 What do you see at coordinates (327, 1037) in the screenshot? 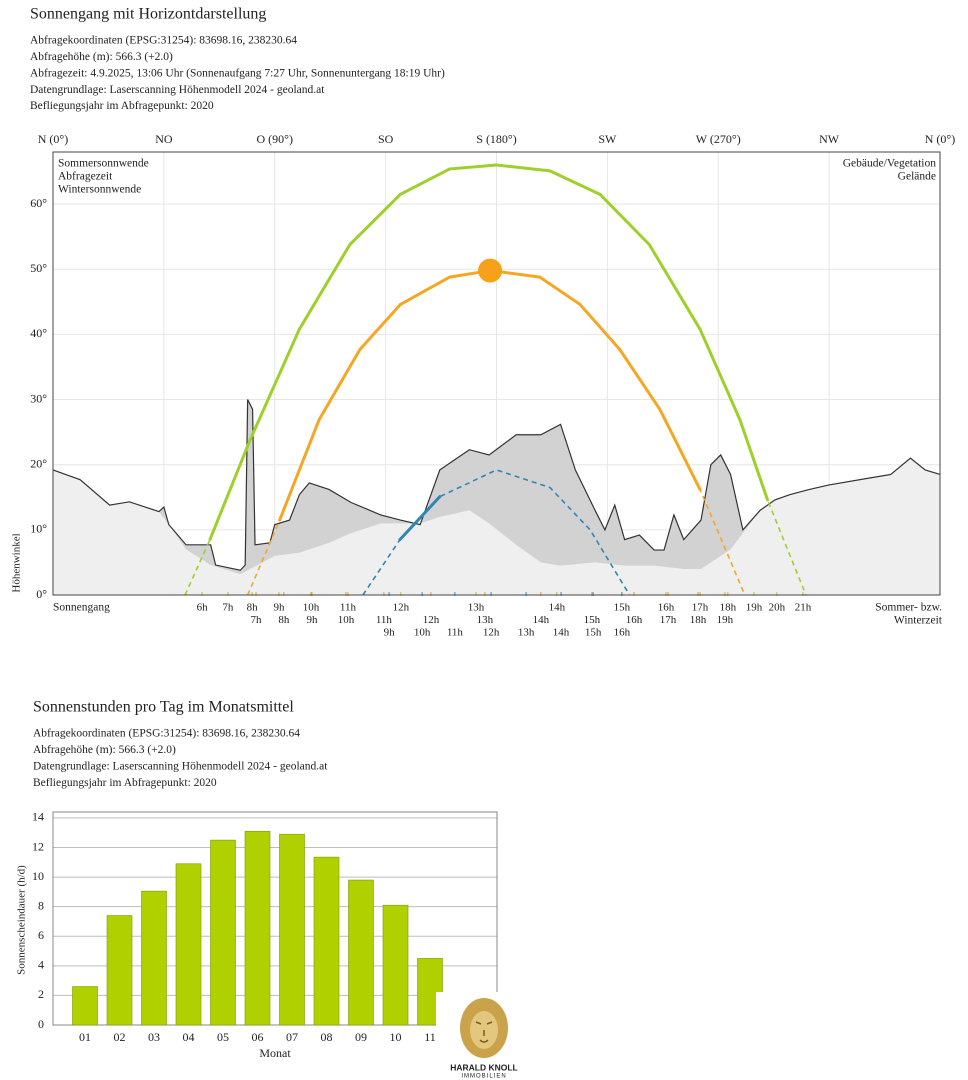
I see `x-tick-label: 08` at bounding box center [327, 1037].